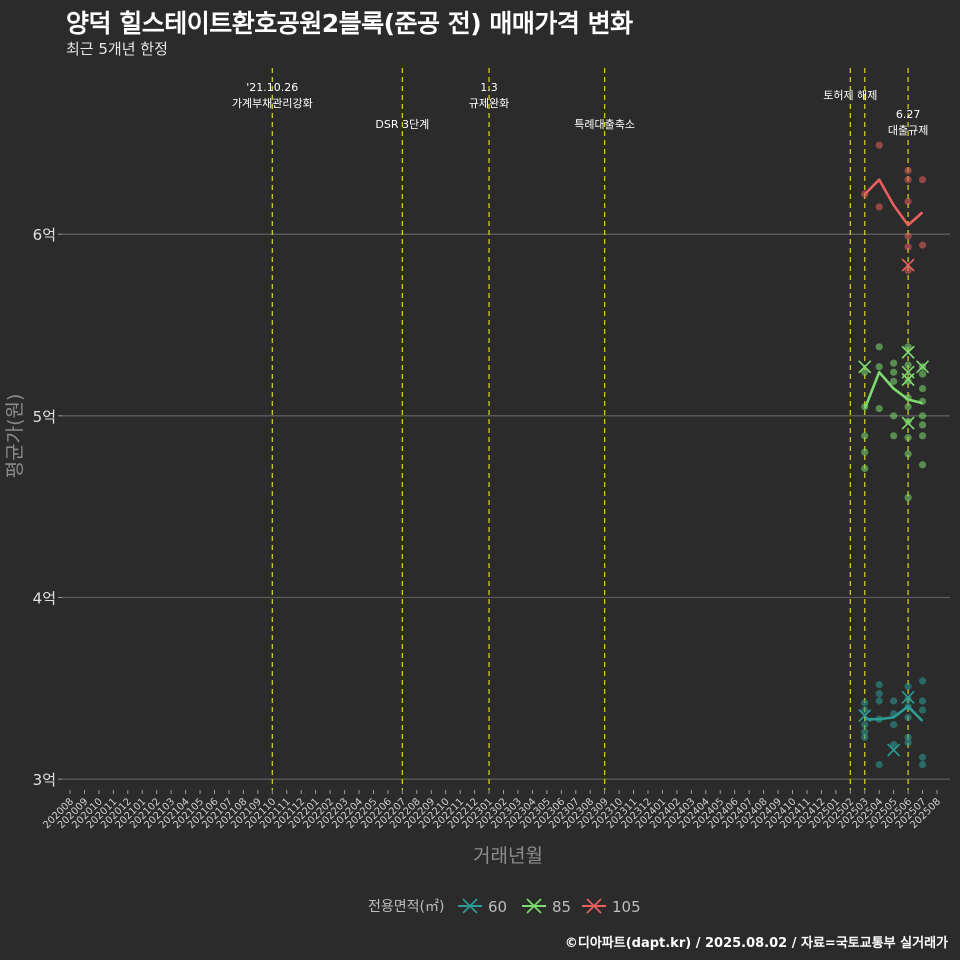  What do you see at coordinates (15, 436) in the screenshot?
I see `y-axis-title: 평균가(원)` at bounding box center [15, 436].